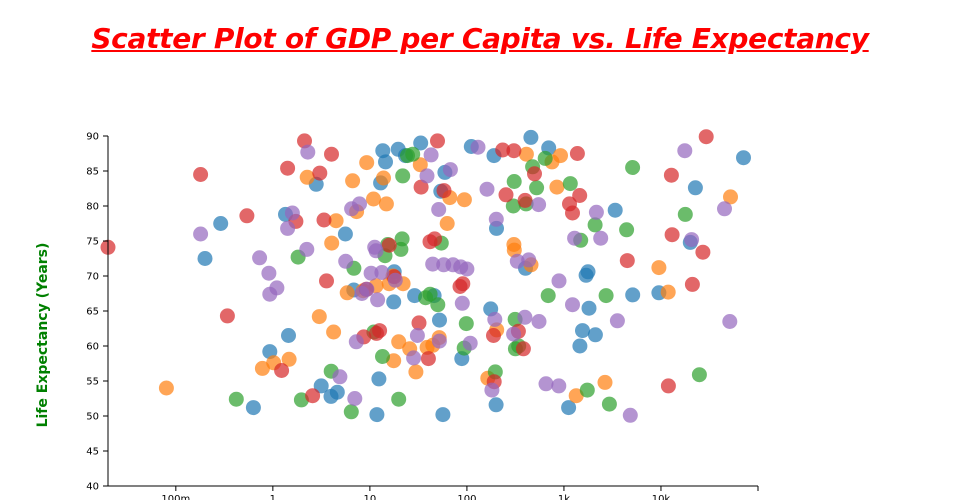 The width and height of the screenshot is (960, 500). I want to click on y-tick-label: 55, so click(92, 382).